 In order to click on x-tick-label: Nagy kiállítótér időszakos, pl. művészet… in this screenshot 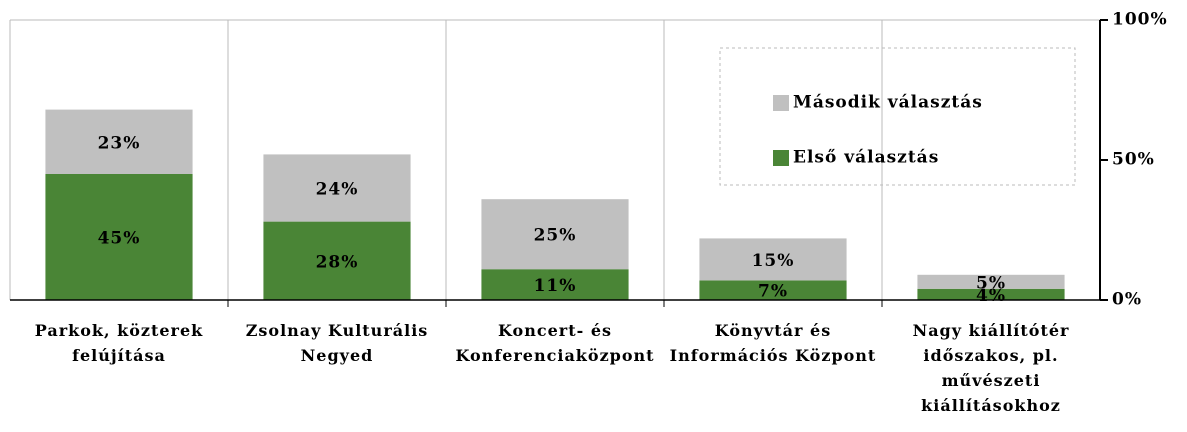, I will do `click(991, 368)`.